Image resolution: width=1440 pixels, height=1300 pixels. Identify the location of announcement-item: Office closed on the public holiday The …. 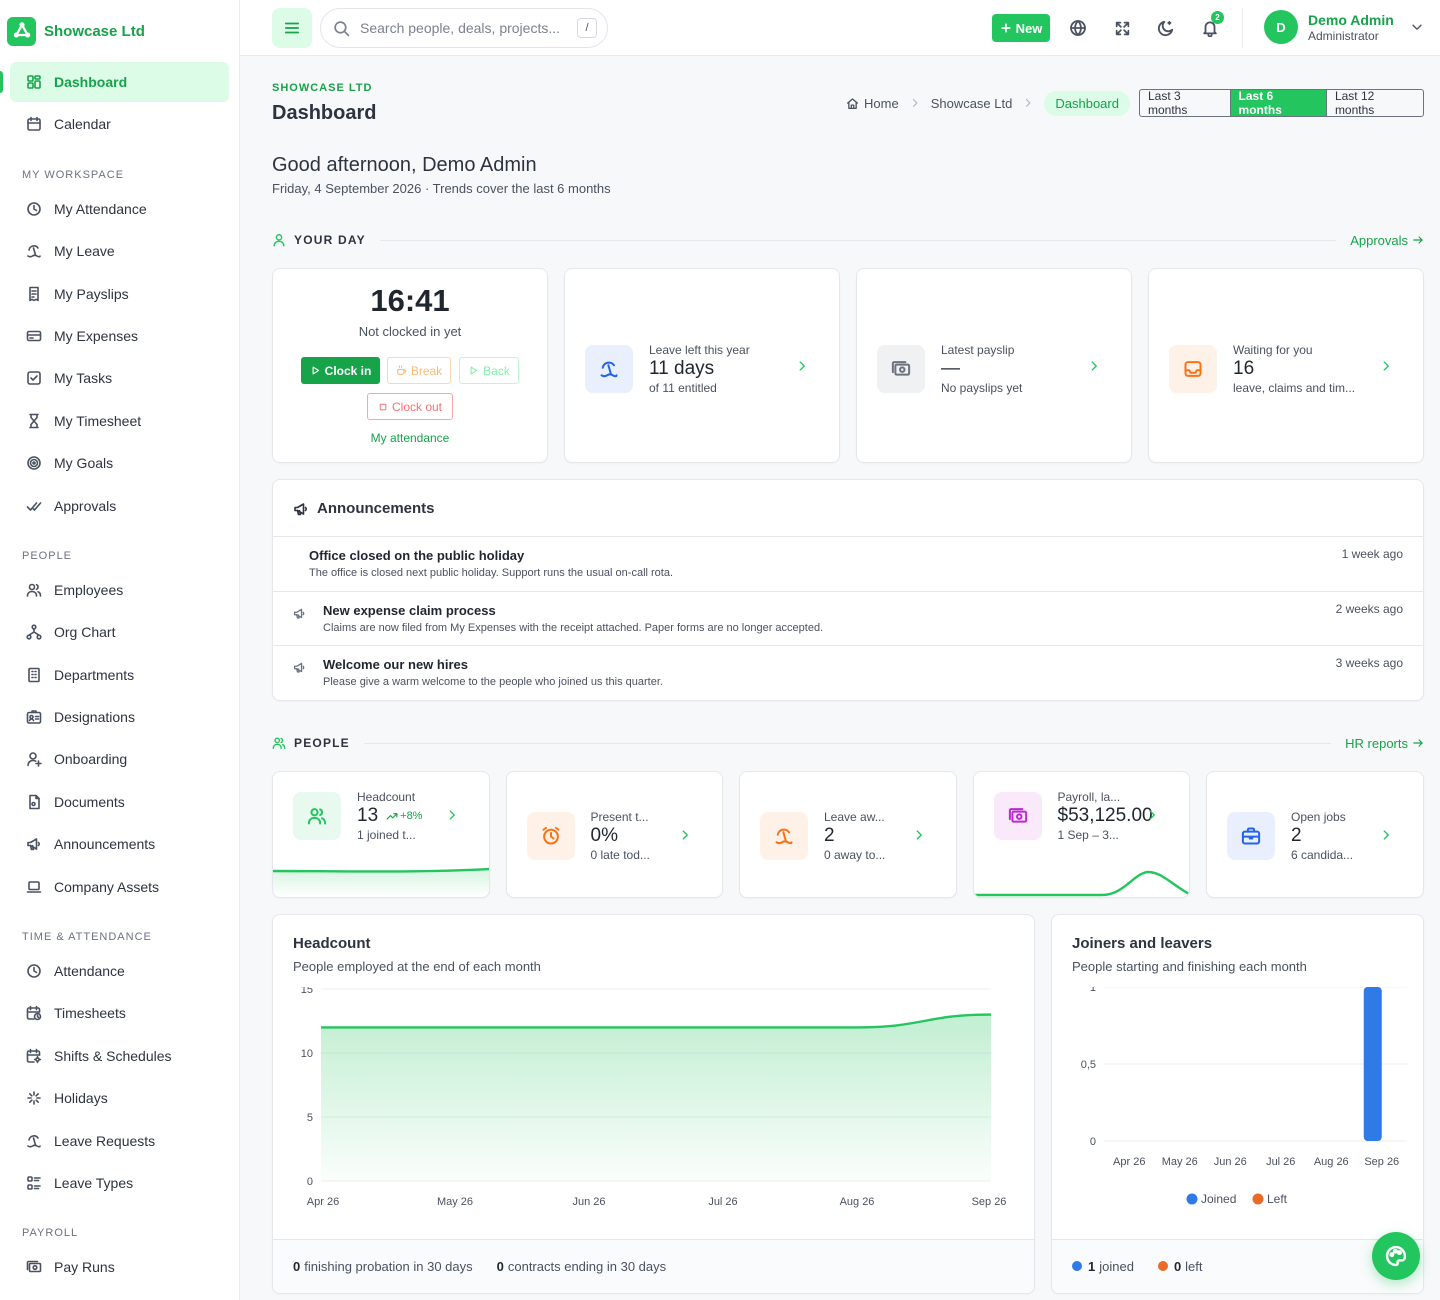
(848, 563).